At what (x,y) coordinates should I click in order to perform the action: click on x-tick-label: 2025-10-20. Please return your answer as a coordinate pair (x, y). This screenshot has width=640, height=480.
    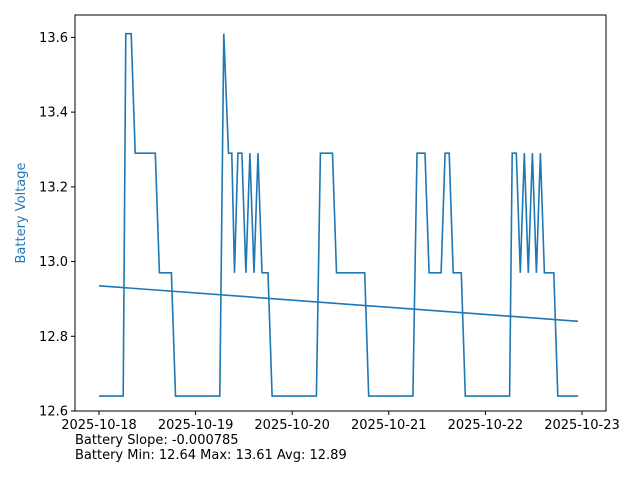
    Looking at the image, I should click on (292, 425).